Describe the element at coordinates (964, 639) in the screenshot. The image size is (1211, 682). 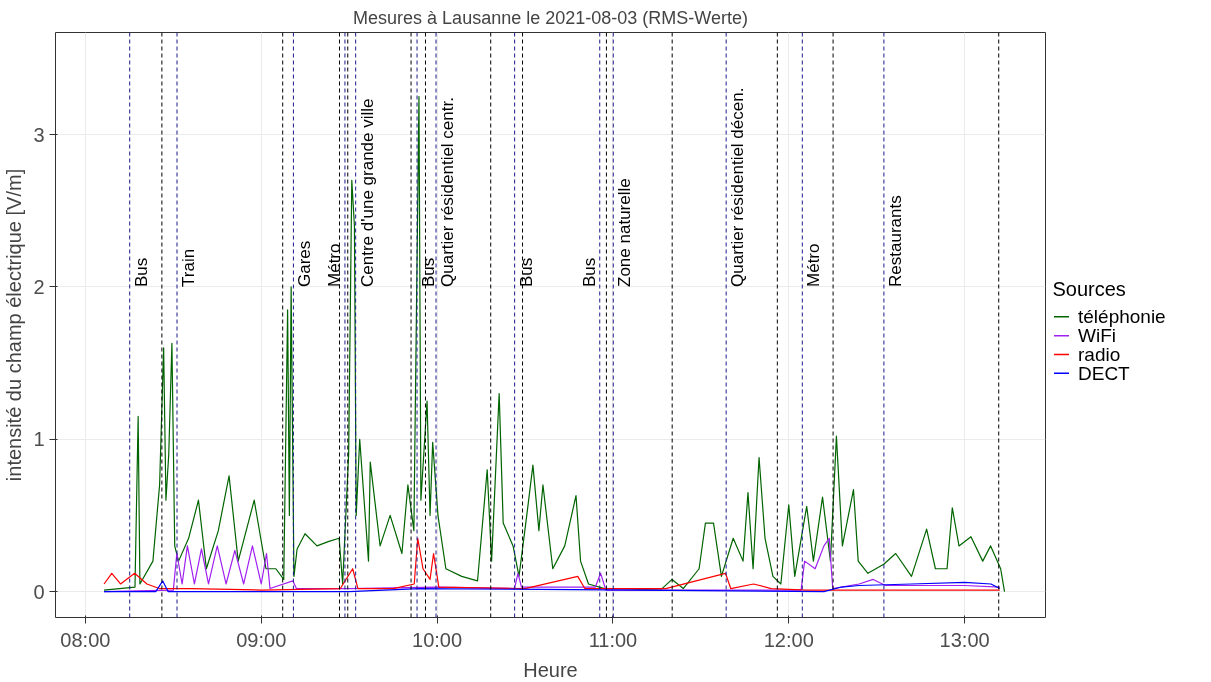
I see `x-tick-label: 13:00` at that location.